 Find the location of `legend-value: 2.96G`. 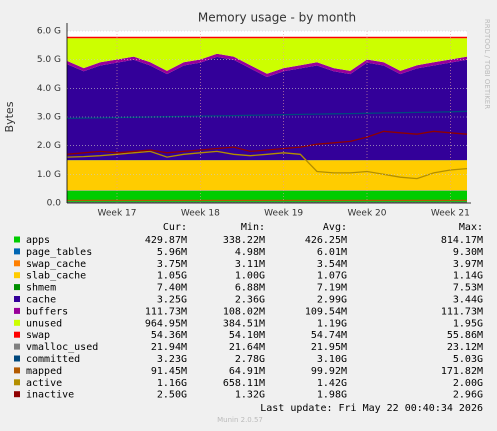

legend-value: 2.96G is located at coordinates (468, 395).